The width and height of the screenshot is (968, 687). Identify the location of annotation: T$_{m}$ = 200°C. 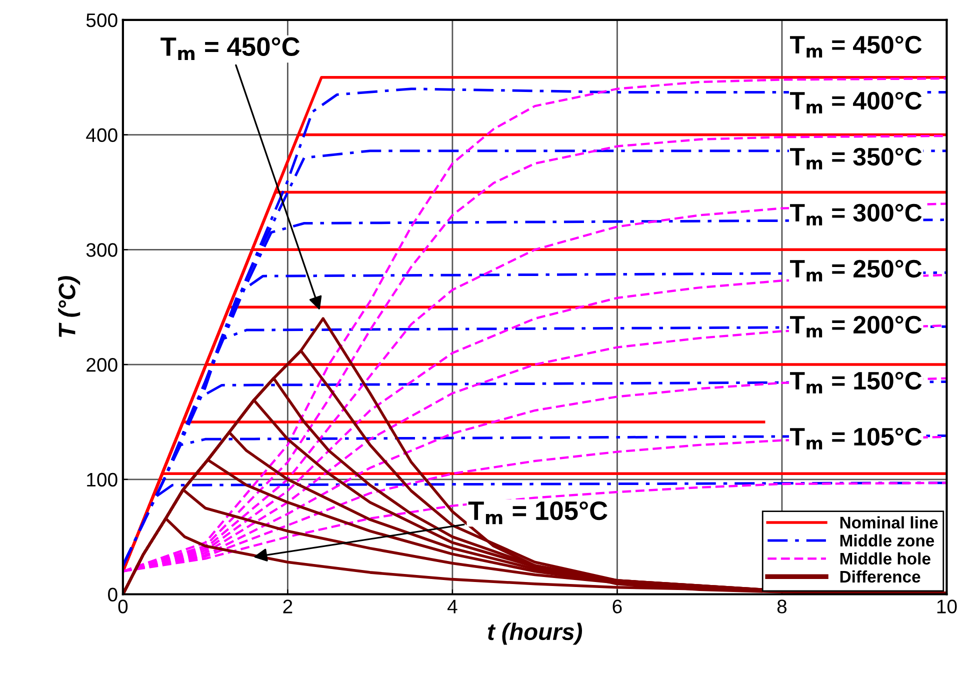
(856, 327).